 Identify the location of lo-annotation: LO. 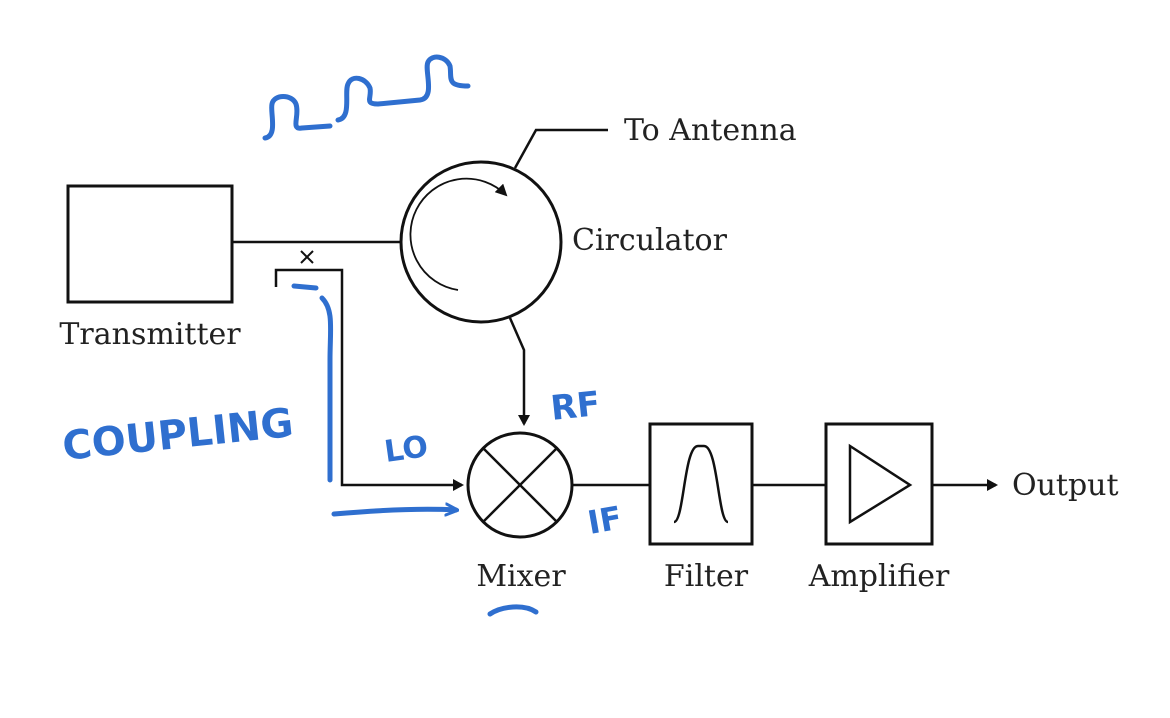
(406, 449).